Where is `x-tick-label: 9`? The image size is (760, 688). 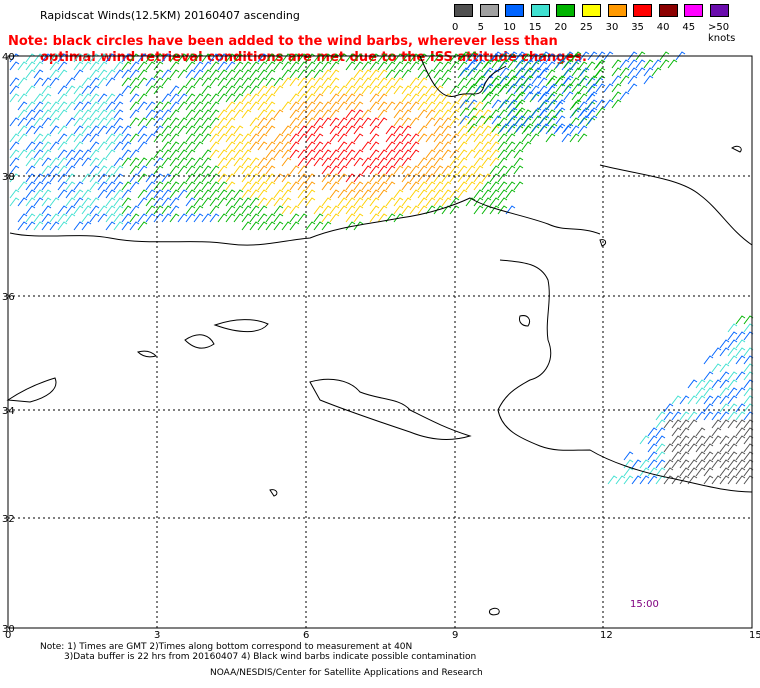 x-tick-label: 9 is located at coordinates (455, 635).